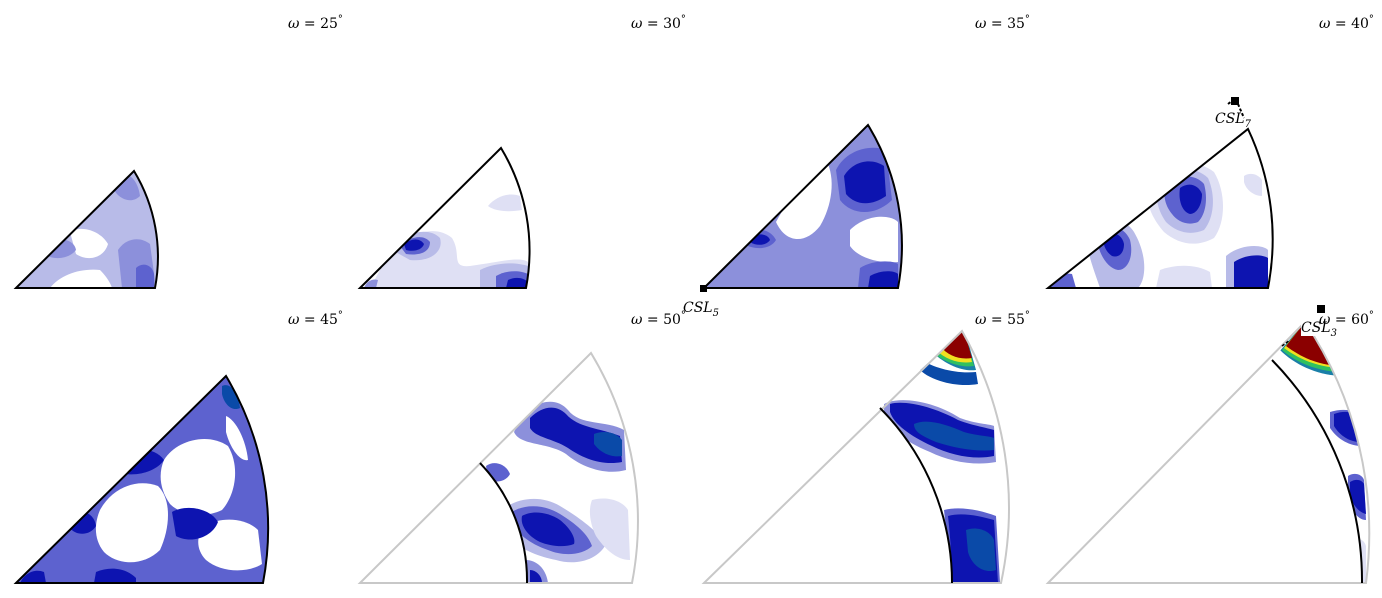 This screenshot has width=1382, height=598. Describe the element at coordinates (701, 309) in the screenshot. I see `svg-text: CSL5` at that location.